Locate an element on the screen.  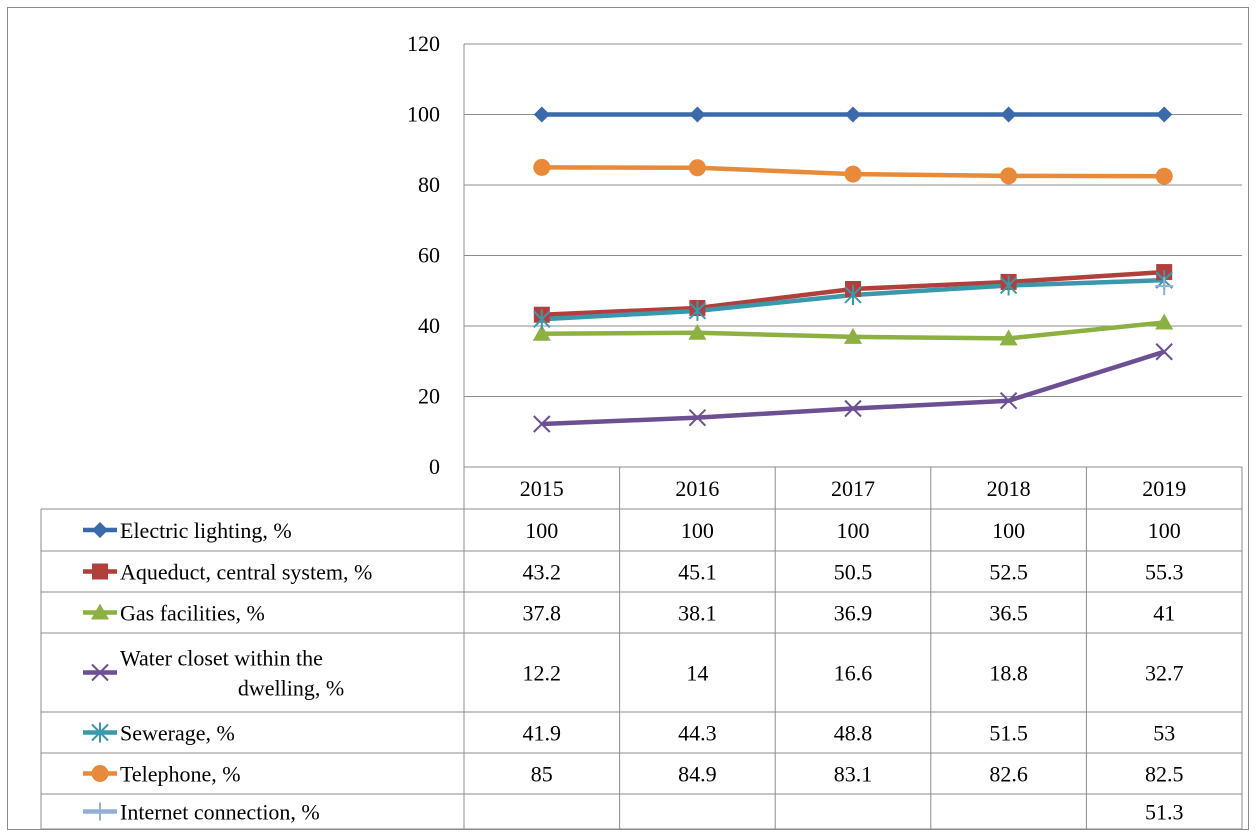
data-label: 16.6 is located at coordinates (853, 673).